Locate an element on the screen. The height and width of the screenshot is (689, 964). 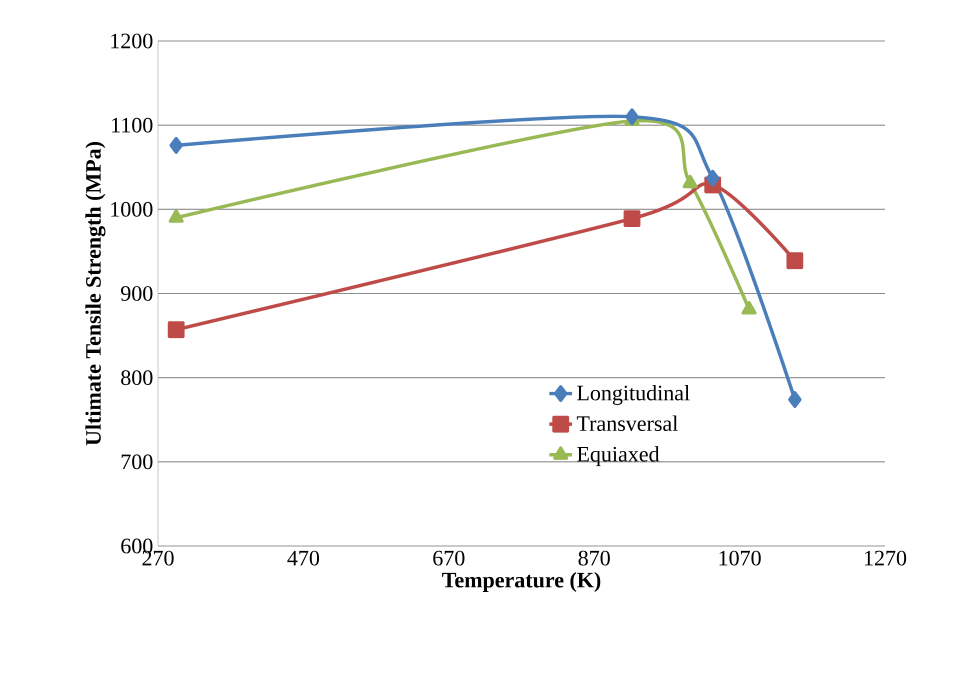
y-tick-label: 1200 is located at coordinates (131, 41).